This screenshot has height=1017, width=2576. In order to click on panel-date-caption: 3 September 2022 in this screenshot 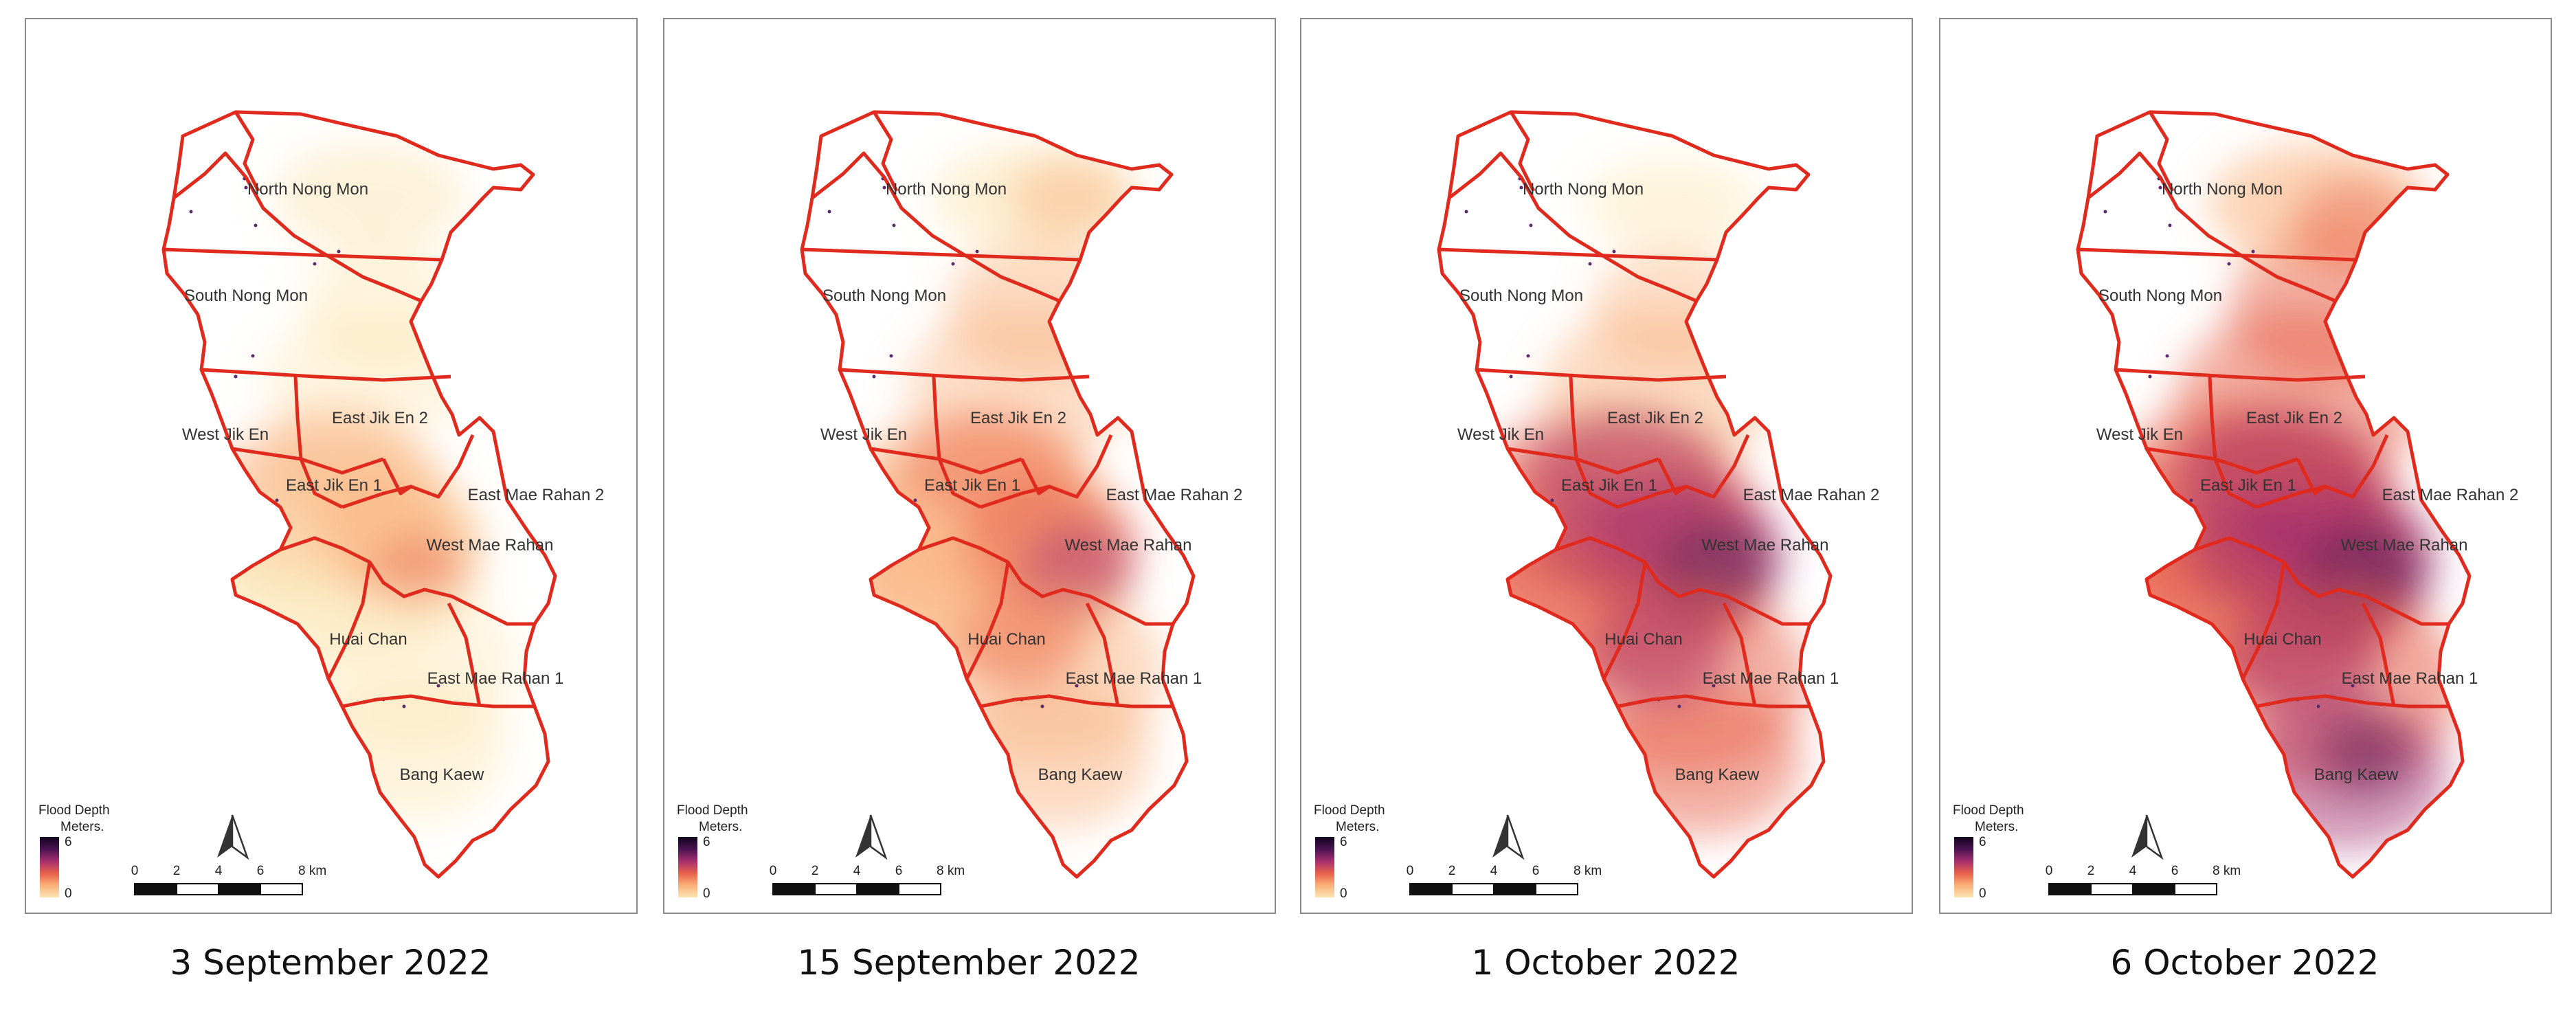, I will do `click(330, 963)`.